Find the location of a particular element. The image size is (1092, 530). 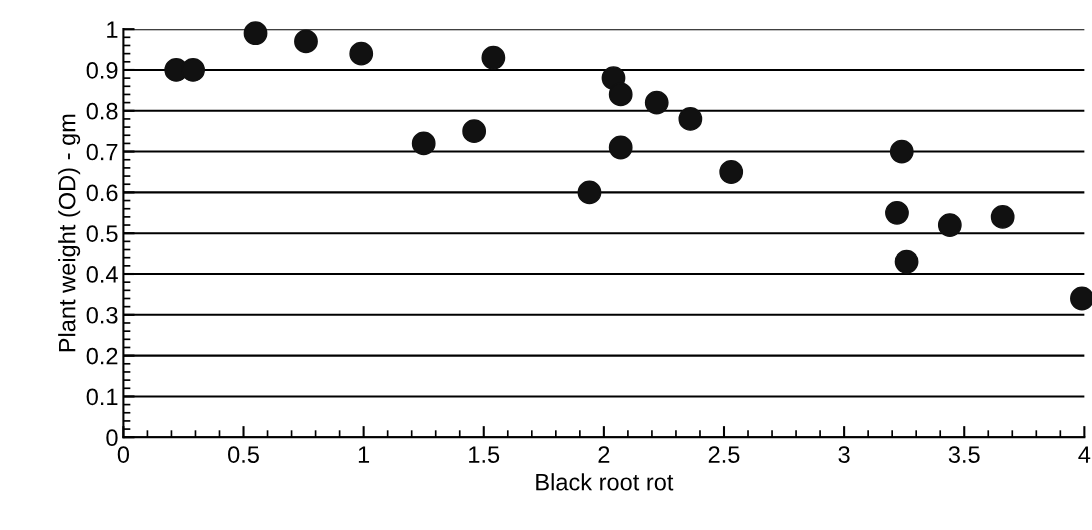

y-axis-title: Plant weight (OD) - gm is located at coordinates (69, 233).